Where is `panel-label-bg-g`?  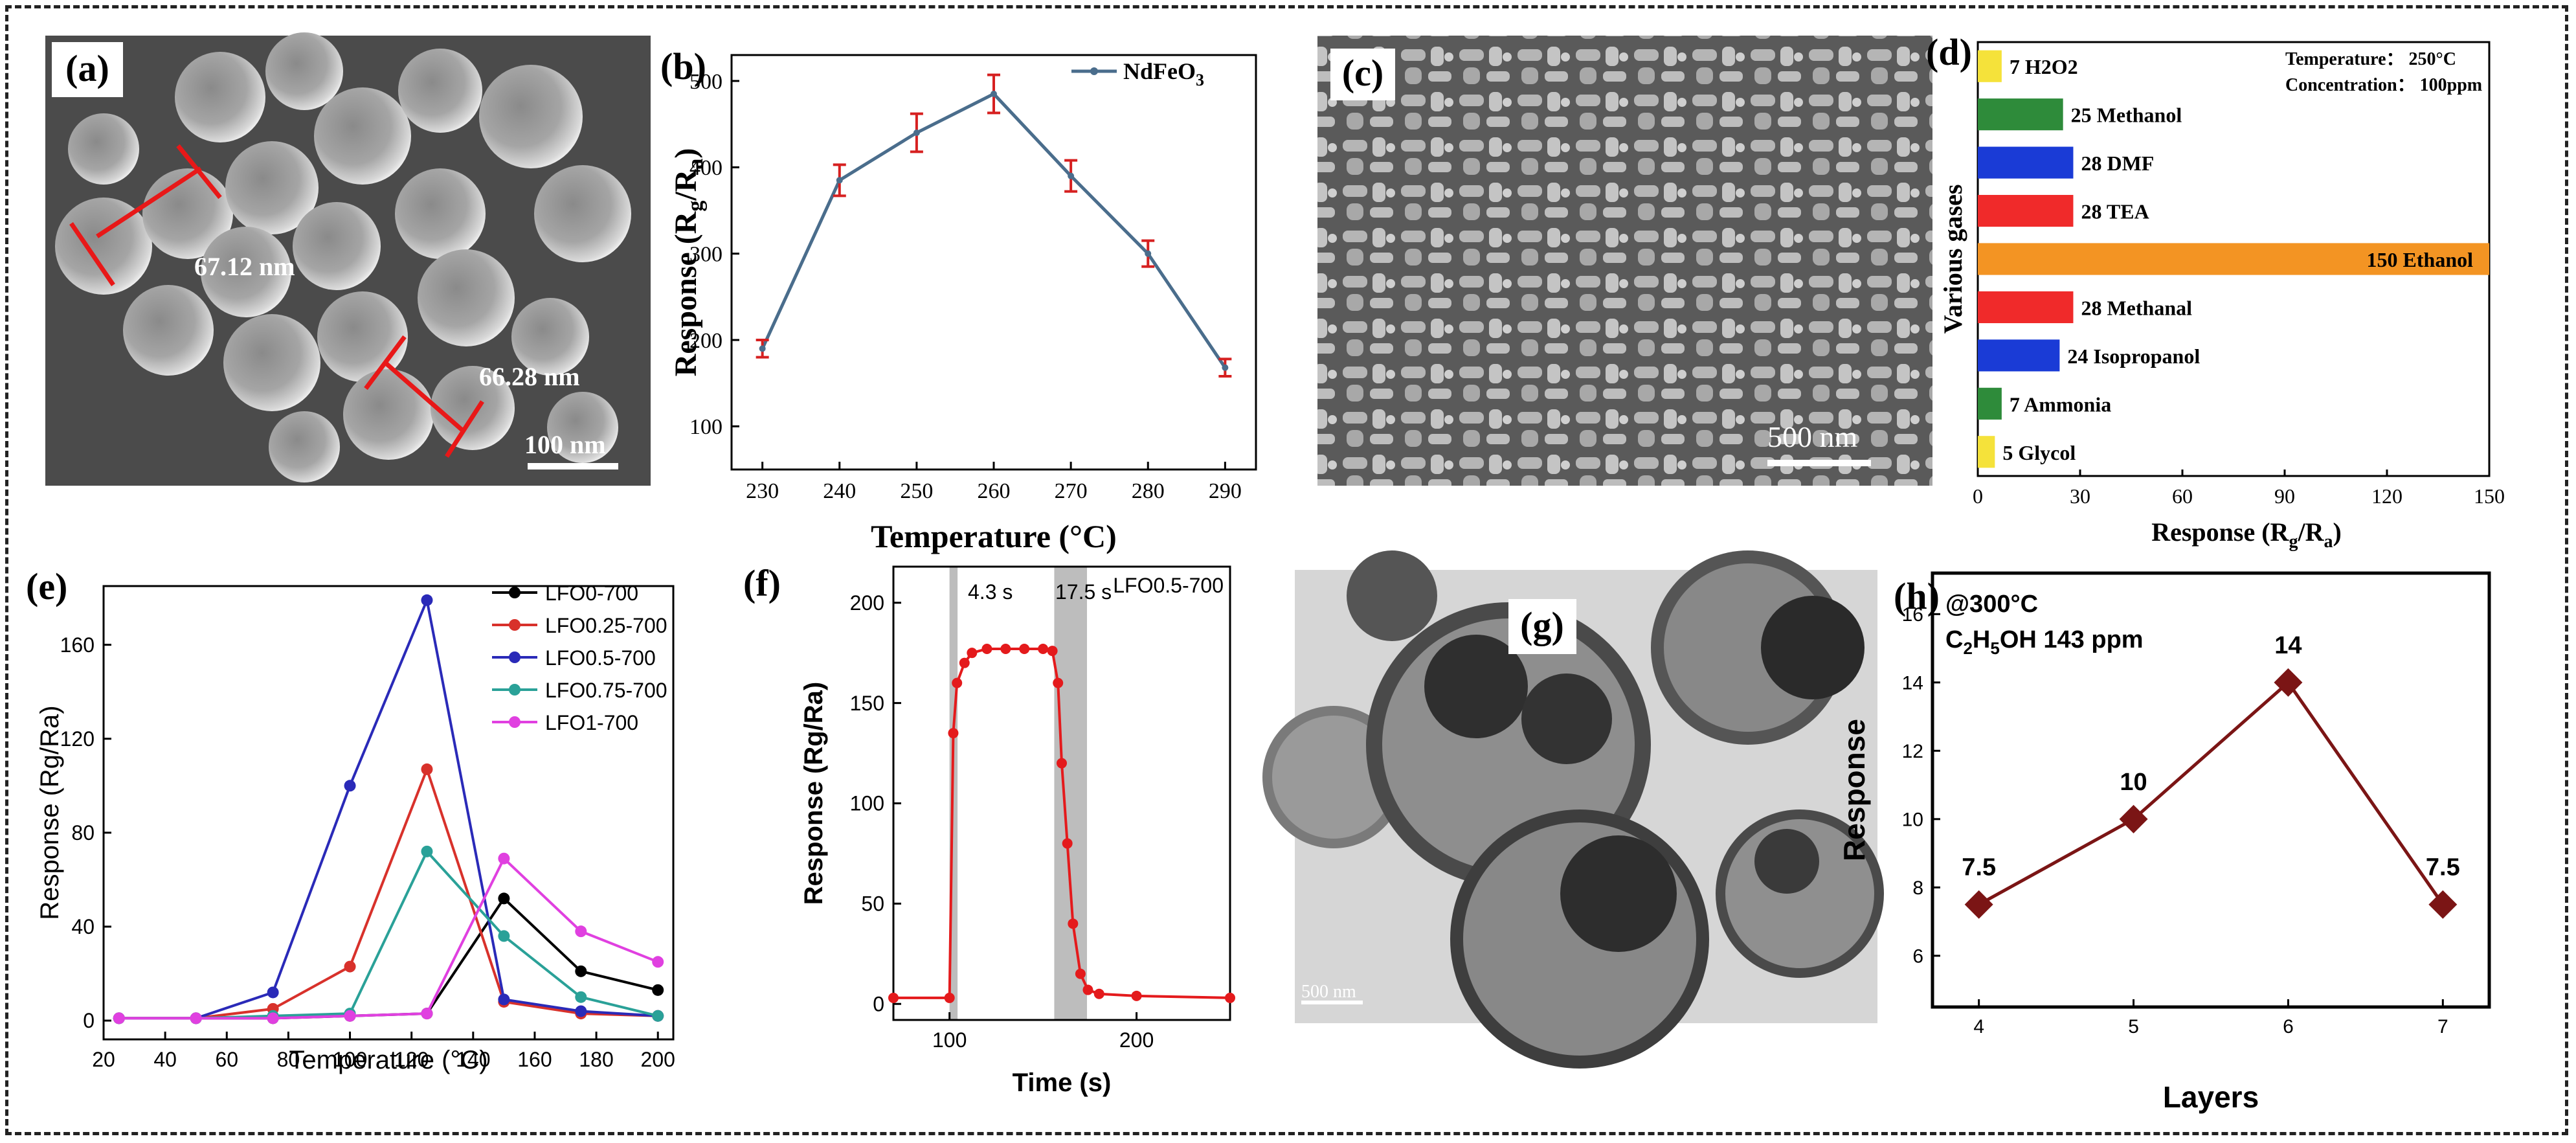
panel-label-bg-g is located at coordinates (1542, 626).